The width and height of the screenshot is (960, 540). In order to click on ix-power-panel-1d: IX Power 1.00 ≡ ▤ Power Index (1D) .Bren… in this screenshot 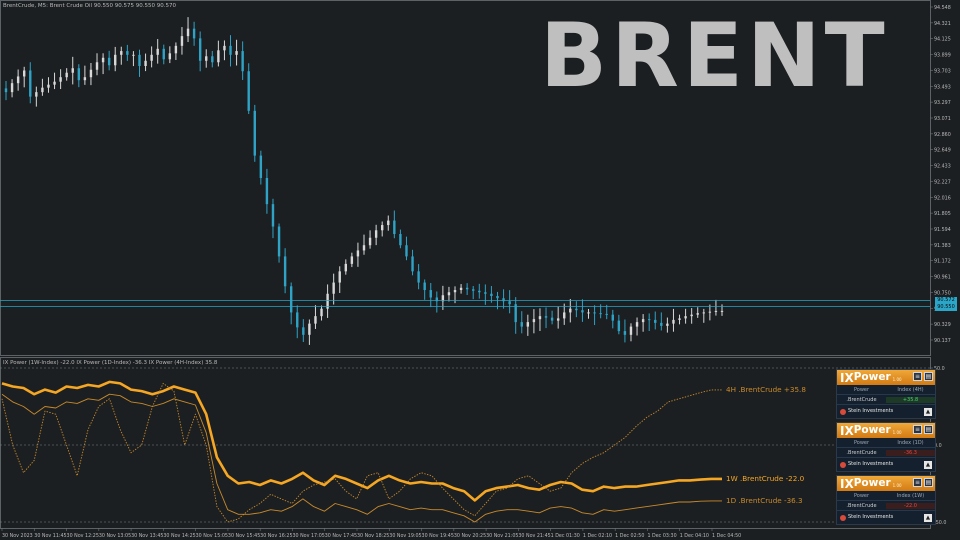, I will do `click(886, 447)`.